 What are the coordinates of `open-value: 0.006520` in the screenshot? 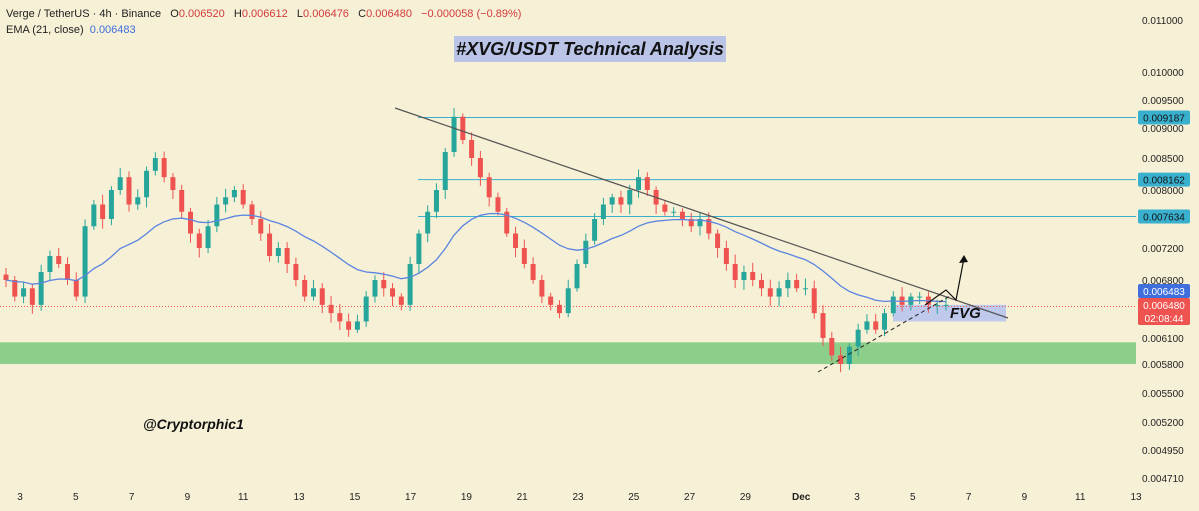 It's located at (201, 14).